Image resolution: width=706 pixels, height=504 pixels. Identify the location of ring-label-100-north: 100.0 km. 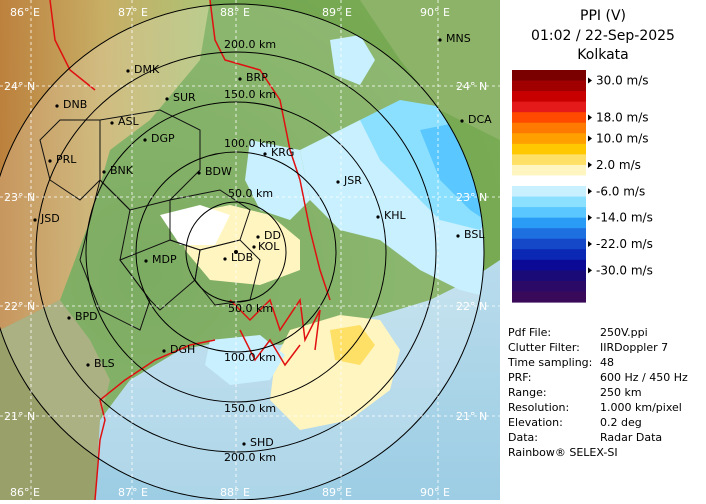
(250, 143).